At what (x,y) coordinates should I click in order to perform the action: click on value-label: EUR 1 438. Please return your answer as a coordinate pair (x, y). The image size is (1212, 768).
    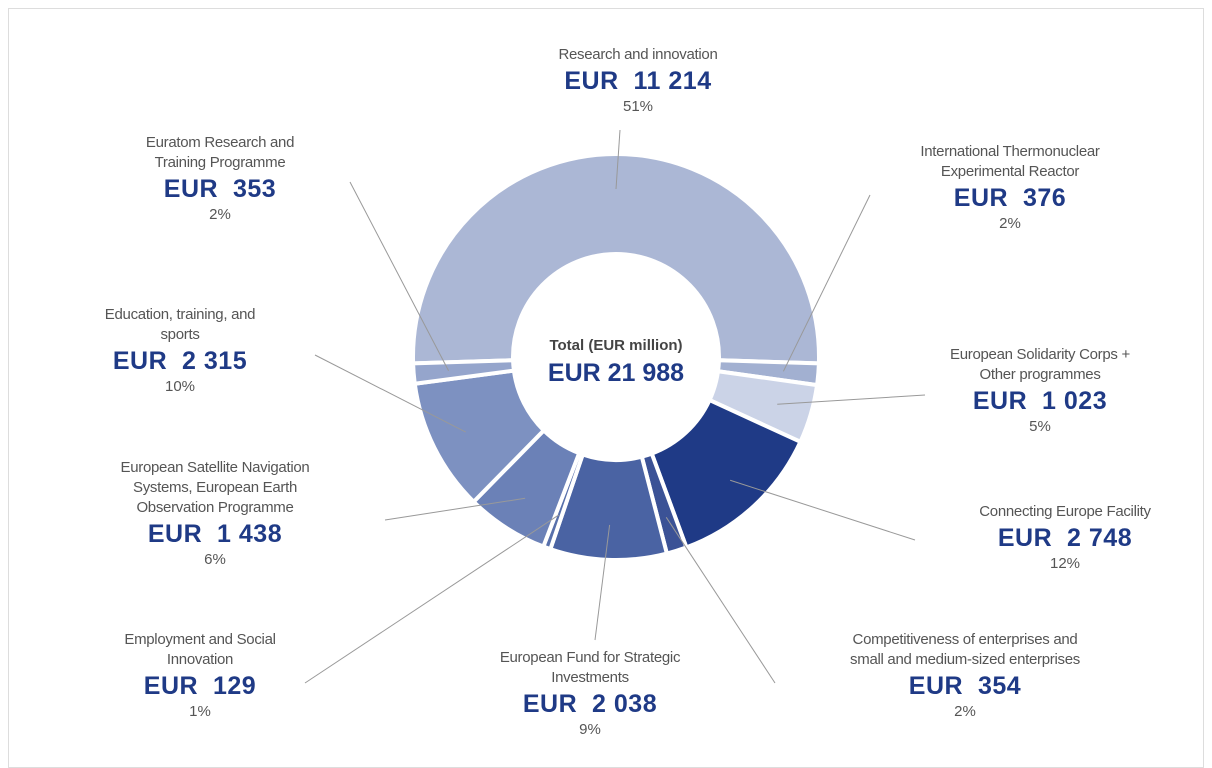
    Looking at the image, I should click on (215, 534).